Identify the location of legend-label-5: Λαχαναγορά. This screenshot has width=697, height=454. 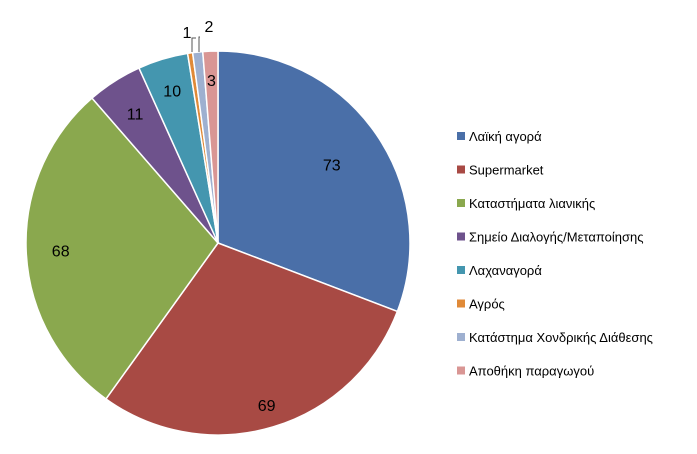
(505, 270).